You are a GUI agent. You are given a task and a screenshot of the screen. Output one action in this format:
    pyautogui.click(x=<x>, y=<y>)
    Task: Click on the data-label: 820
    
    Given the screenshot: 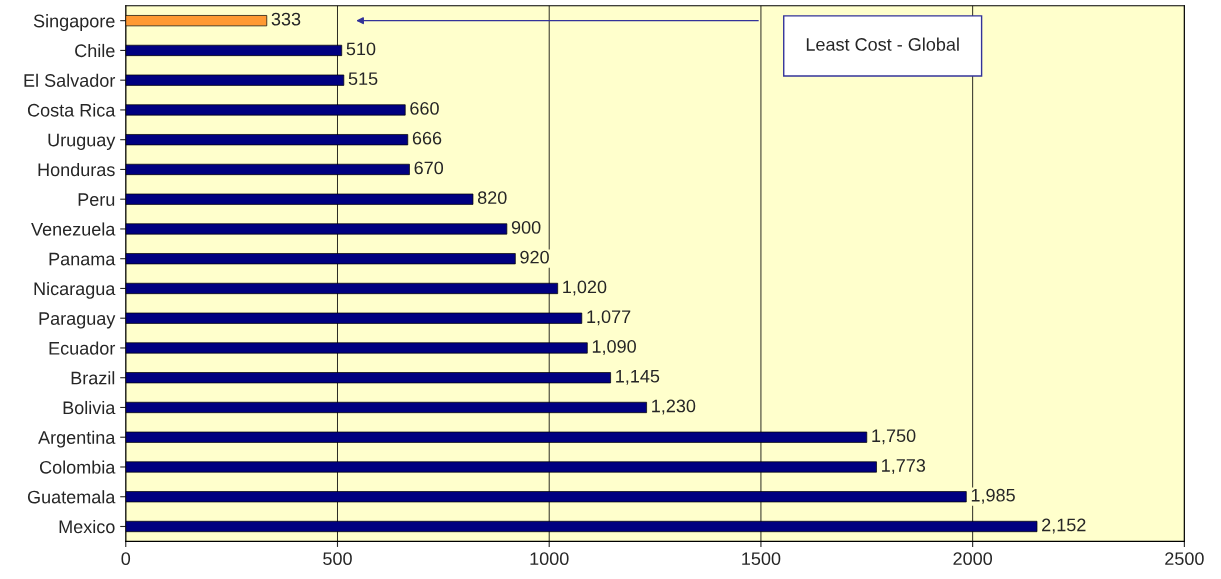 What is the action you would take?
    pyautogui.click(x=492, y=198)
    